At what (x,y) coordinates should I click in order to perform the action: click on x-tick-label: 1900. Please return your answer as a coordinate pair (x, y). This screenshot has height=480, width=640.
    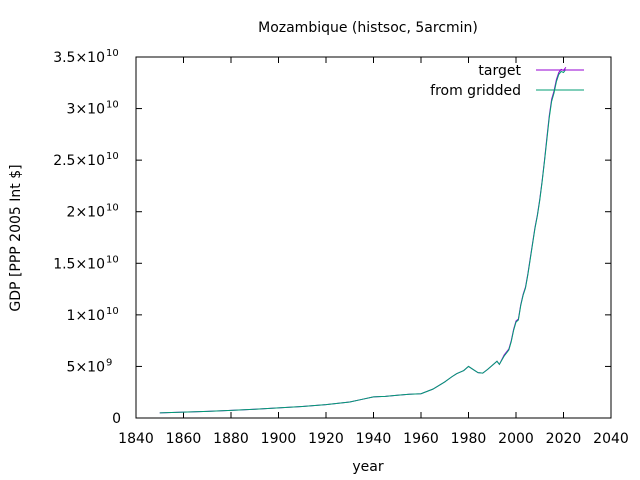
    Looking at the image, I should click on (279, 439).